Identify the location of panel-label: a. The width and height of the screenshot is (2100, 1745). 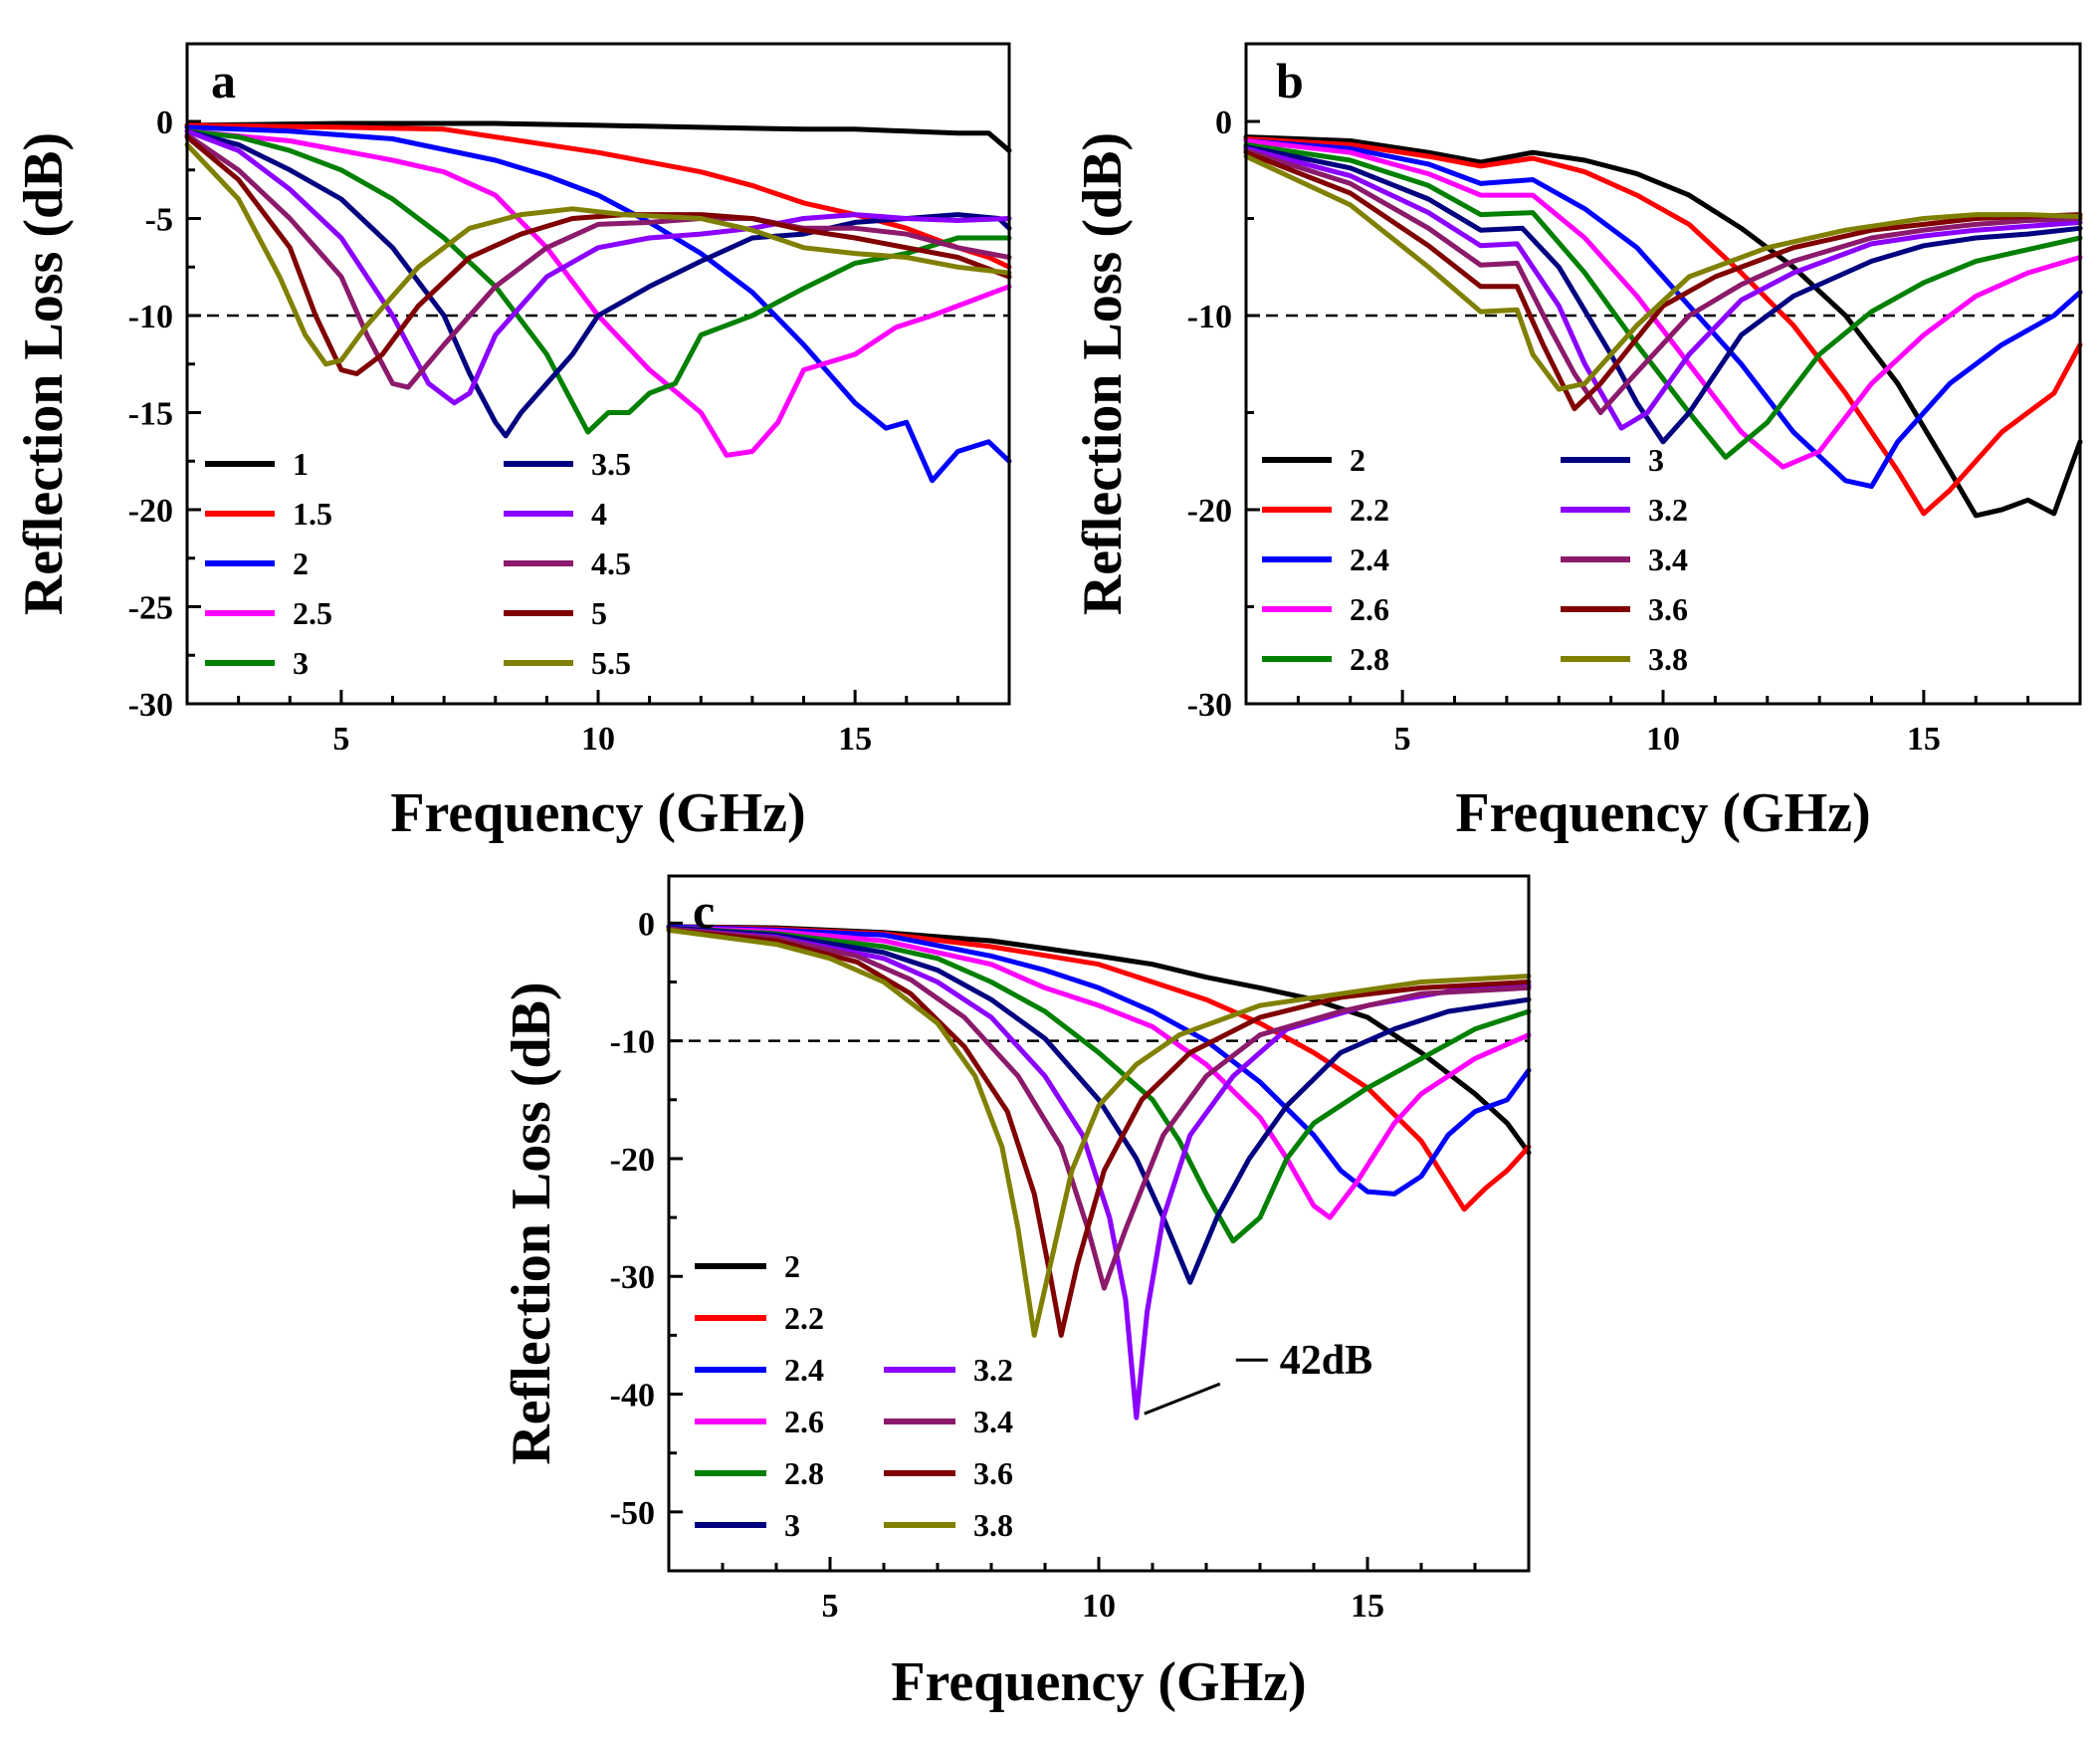
(223, 81).